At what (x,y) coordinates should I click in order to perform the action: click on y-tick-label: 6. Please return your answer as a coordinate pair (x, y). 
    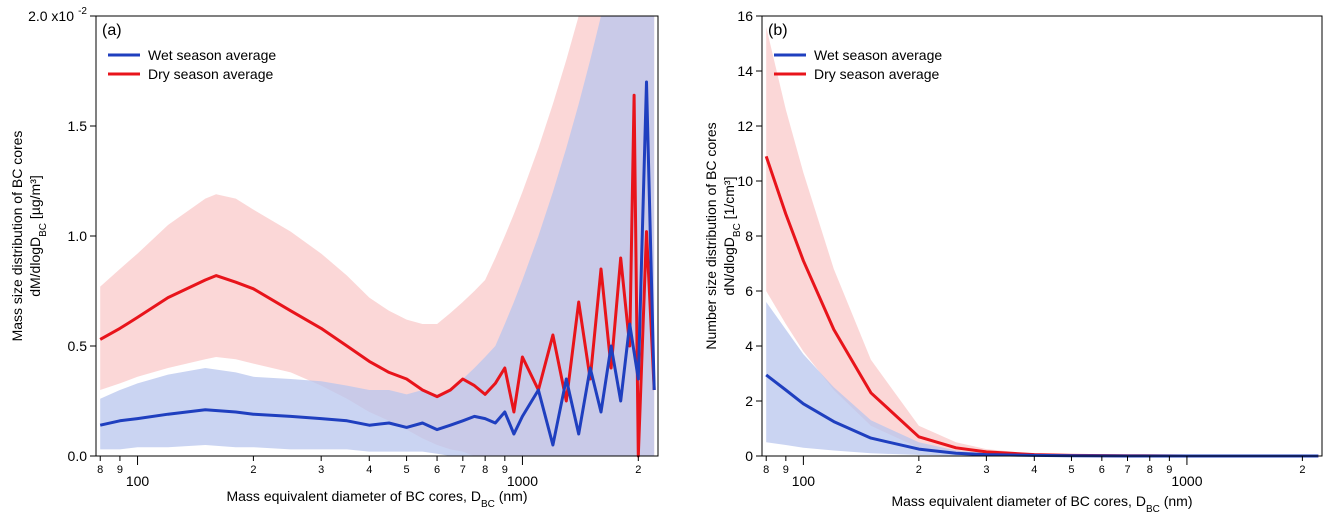
    Looking at the image, I should click on (749, 291).